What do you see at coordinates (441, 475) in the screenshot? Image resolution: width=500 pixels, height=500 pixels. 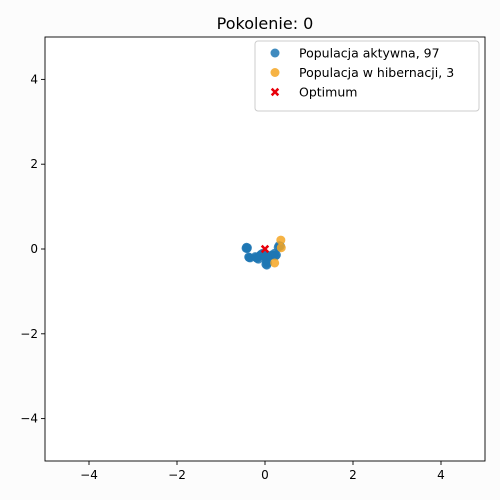 I see `x-tick-label: 4` at bounding box center [441, 475].